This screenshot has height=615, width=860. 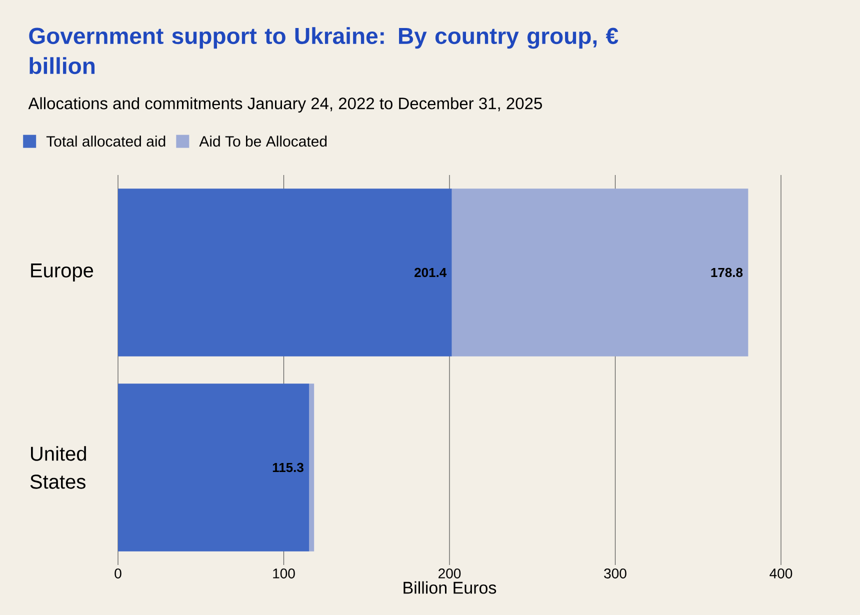 What do you see at coordinates (118, 573) in the screenshot?
I see `x-tick-label: 0` at bounding box center [118, 573].